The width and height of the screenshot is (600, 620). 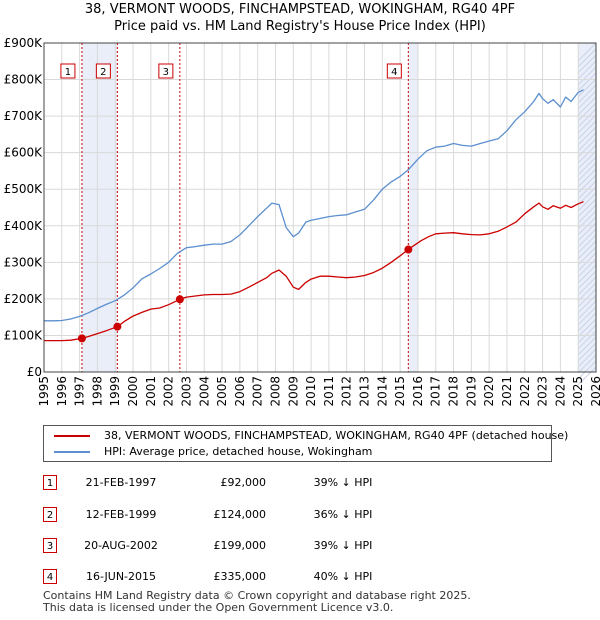 What do you see at coordinates (454, 391) in the screenshot?
I see `x-tick-label: 2018` at bounding box center [454, 391].